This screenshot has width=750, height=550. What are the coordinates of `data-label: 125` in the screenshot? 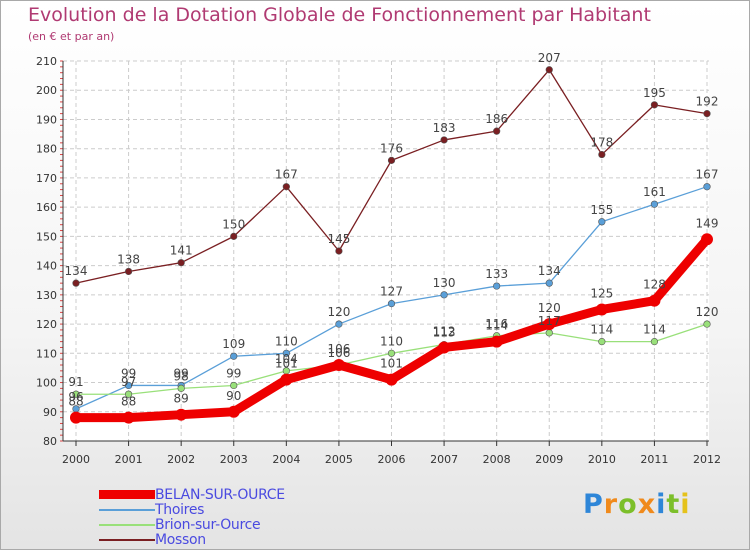 It's located at (601, 293).